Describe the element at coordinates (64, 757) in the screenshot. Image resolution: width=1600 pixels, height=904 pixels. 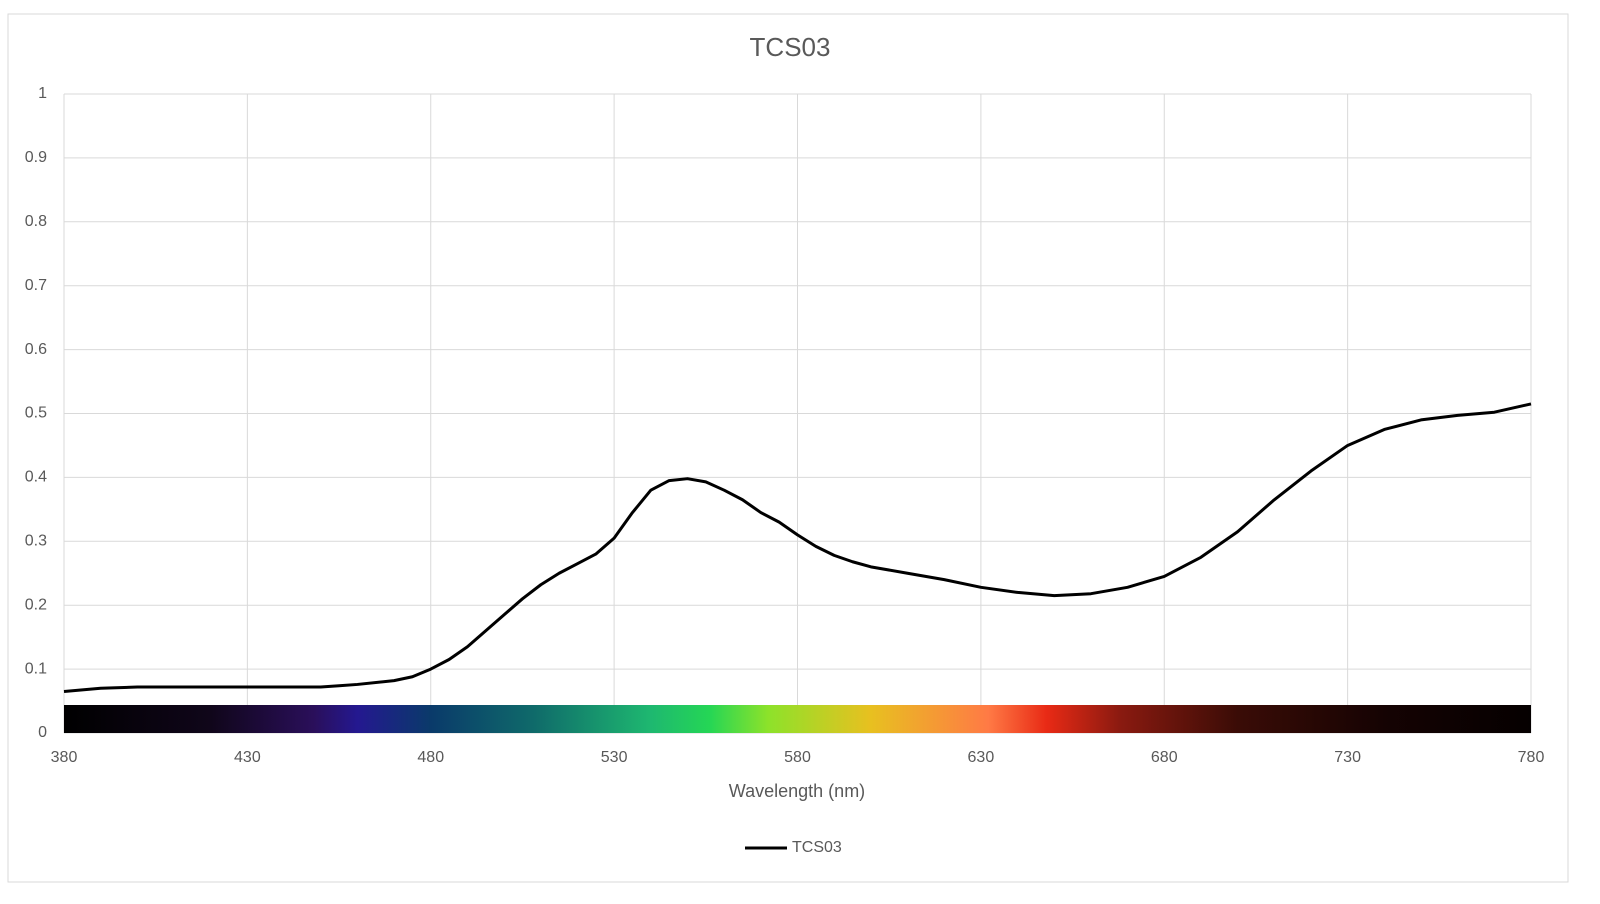
I see `x-tick-label: 380` at that location.